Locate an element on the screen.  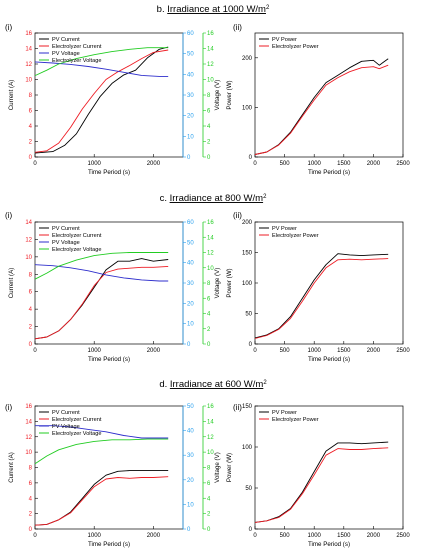
panel-label-d-i: (i) is located at coordinates (8, 407).